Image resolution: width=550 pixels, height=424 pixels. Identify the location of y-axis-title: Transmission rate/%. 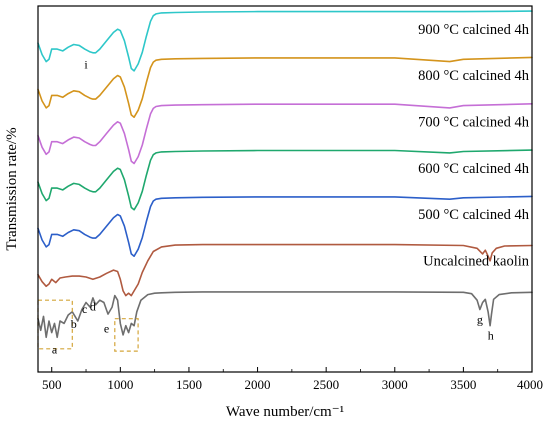
(12, 188).